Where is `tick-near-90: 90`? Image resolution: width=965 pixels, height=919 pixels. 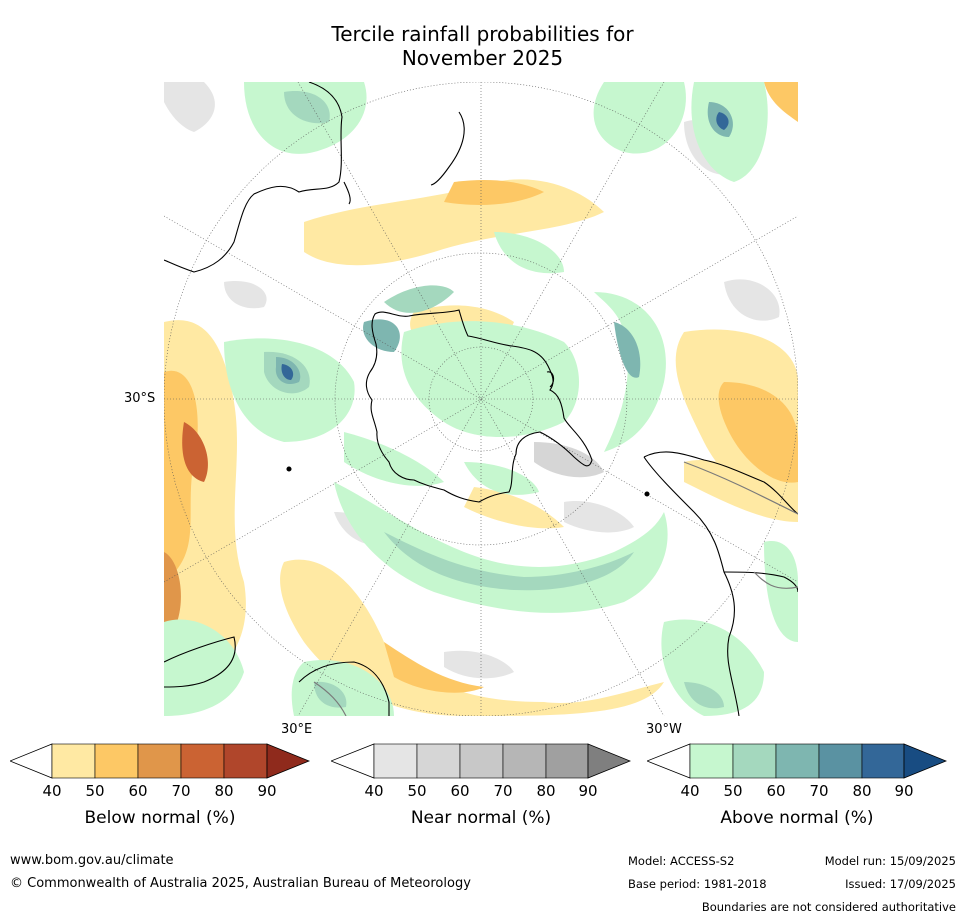 tick-near-90: 90 is located at coordinates (588, 791).